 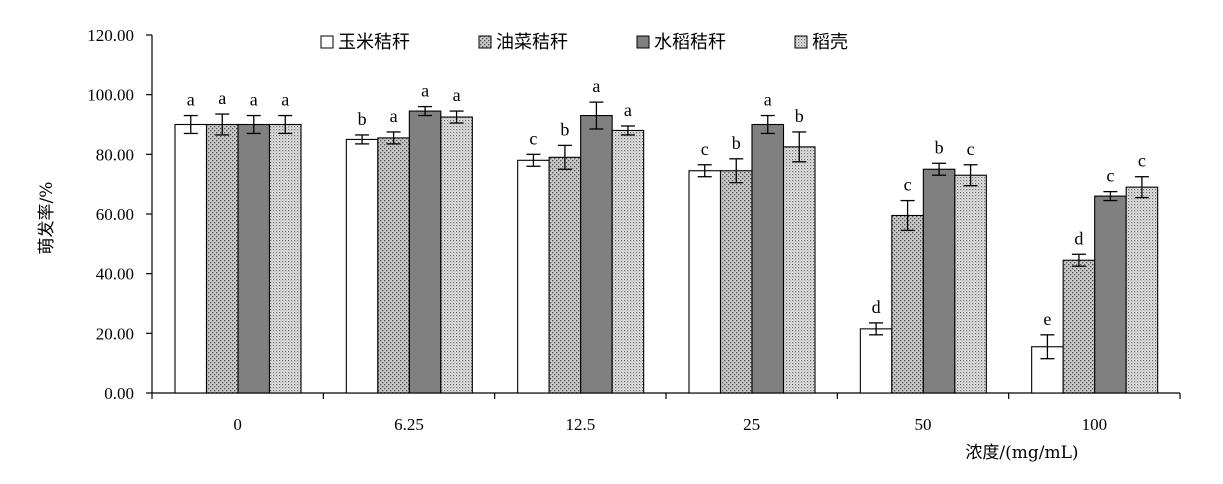 What do you see at coordinates (666, 413) in the screenshot?
I see `x-axis: 0 6.25 12.5 25 50 100` at bounding box center [666, 413].